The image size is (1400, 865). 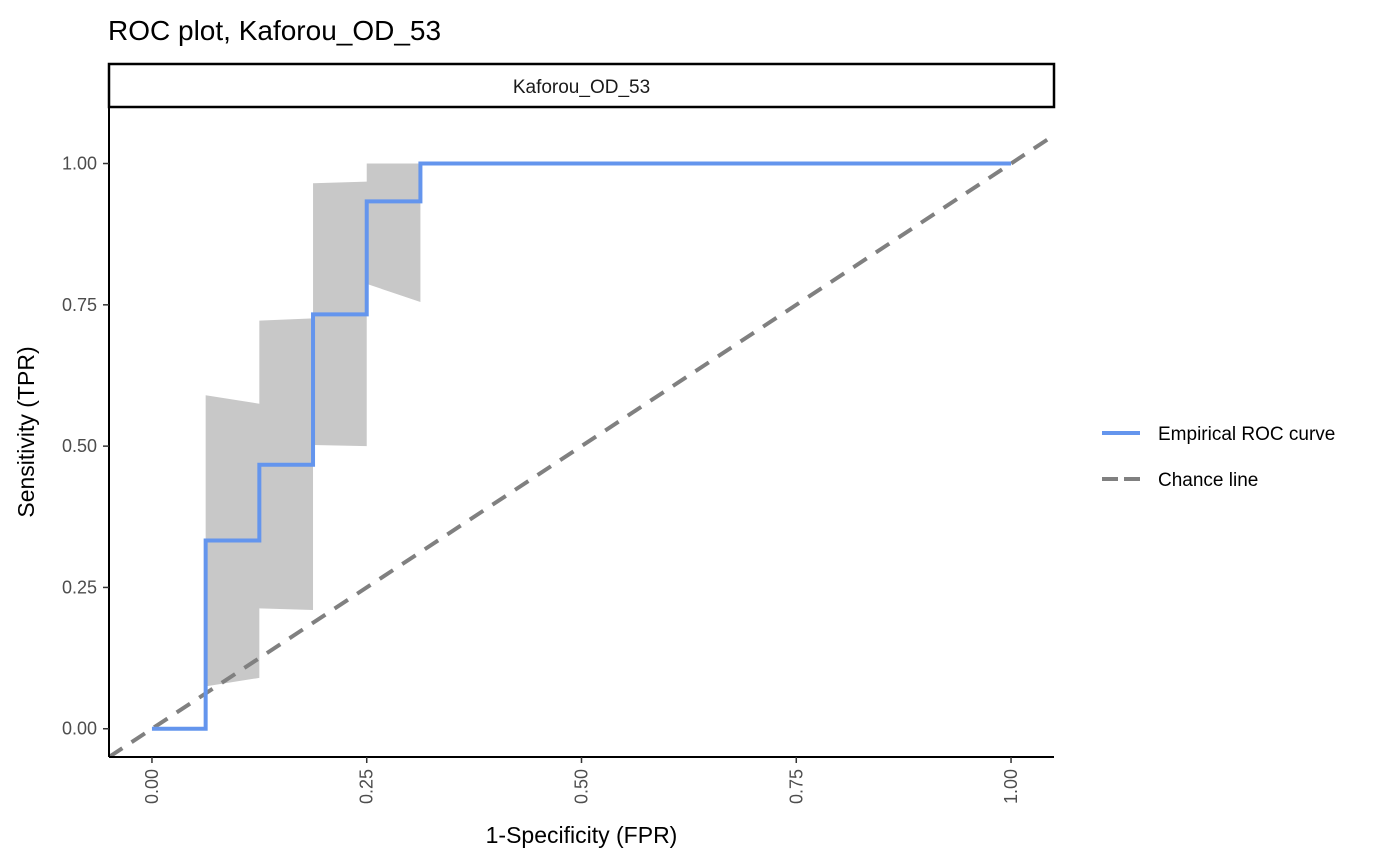 I want to click on y-tick-label: 0.00, so click(x=79, y=729).